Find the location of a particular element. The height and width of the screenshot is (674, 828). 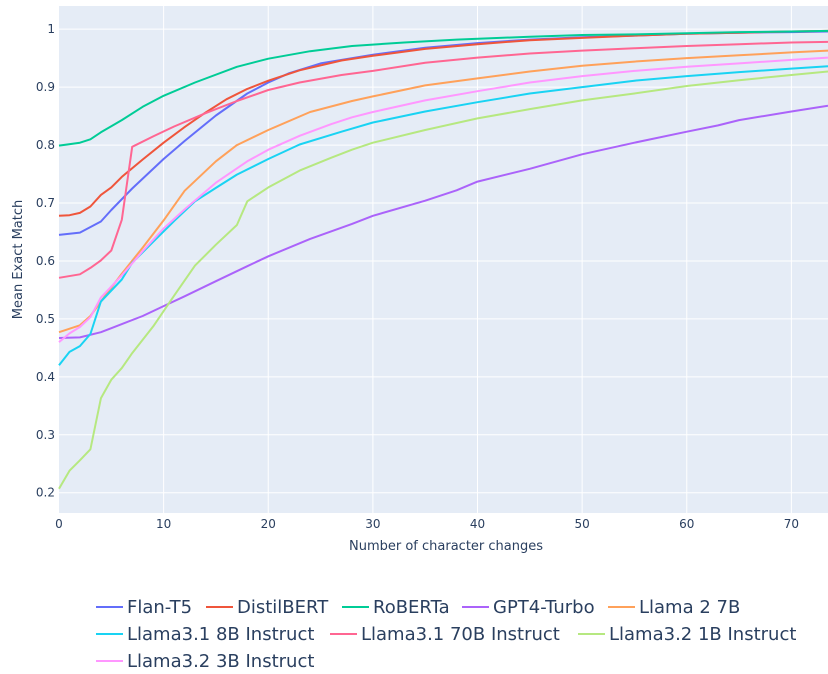

legend-item: Llama3.1 8B Instruct is located at coordinates (205, 634).